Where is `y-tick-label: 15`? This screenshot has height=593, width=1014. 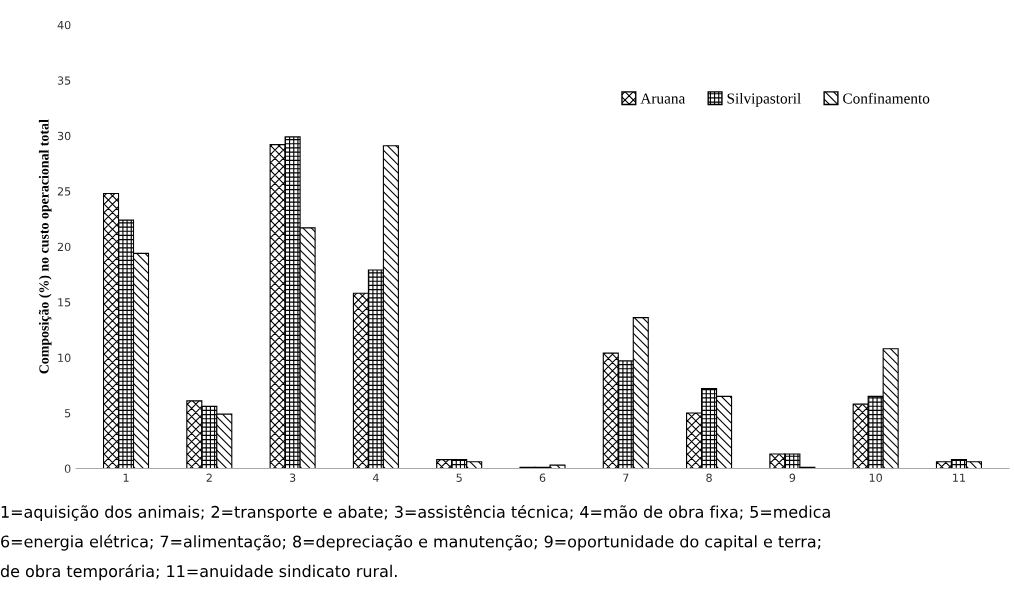 y-tick-label: 15 is located at coordinates (64, 302).